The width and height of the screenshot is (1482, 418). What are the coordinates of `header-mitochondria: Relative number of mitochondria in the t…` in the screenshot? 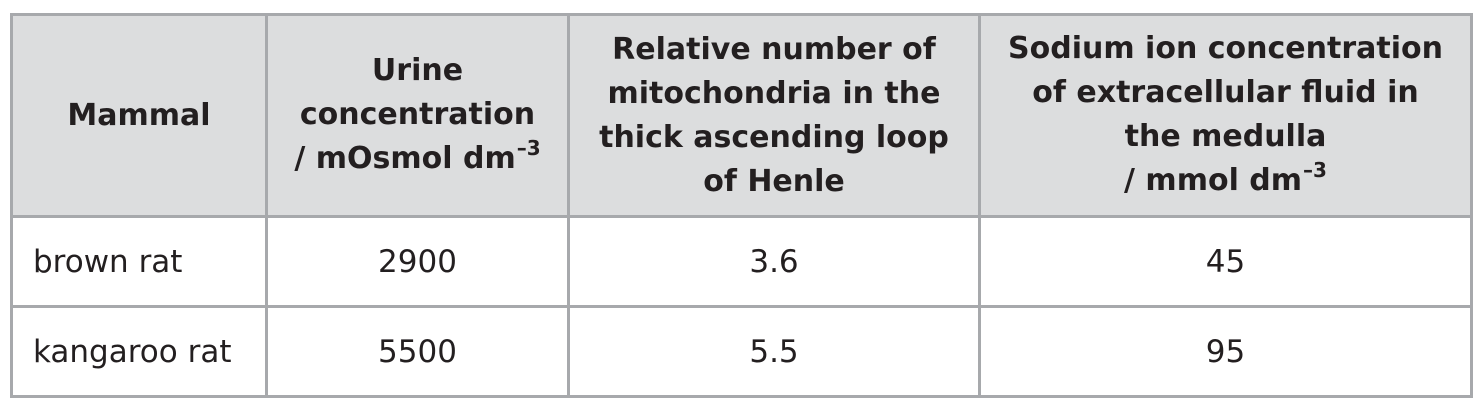 It's located at (774, 115).